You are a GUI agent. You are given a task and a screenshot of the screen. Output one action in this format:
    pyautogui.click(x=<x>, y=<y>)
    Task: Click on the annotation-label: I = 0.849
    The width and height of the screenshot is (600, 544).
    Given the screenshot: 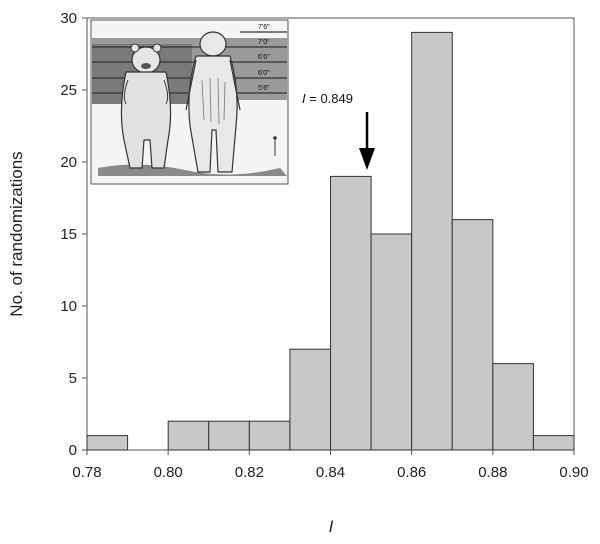 What is the action you would take?
    pyautogui.click(x=327, y=98)
    